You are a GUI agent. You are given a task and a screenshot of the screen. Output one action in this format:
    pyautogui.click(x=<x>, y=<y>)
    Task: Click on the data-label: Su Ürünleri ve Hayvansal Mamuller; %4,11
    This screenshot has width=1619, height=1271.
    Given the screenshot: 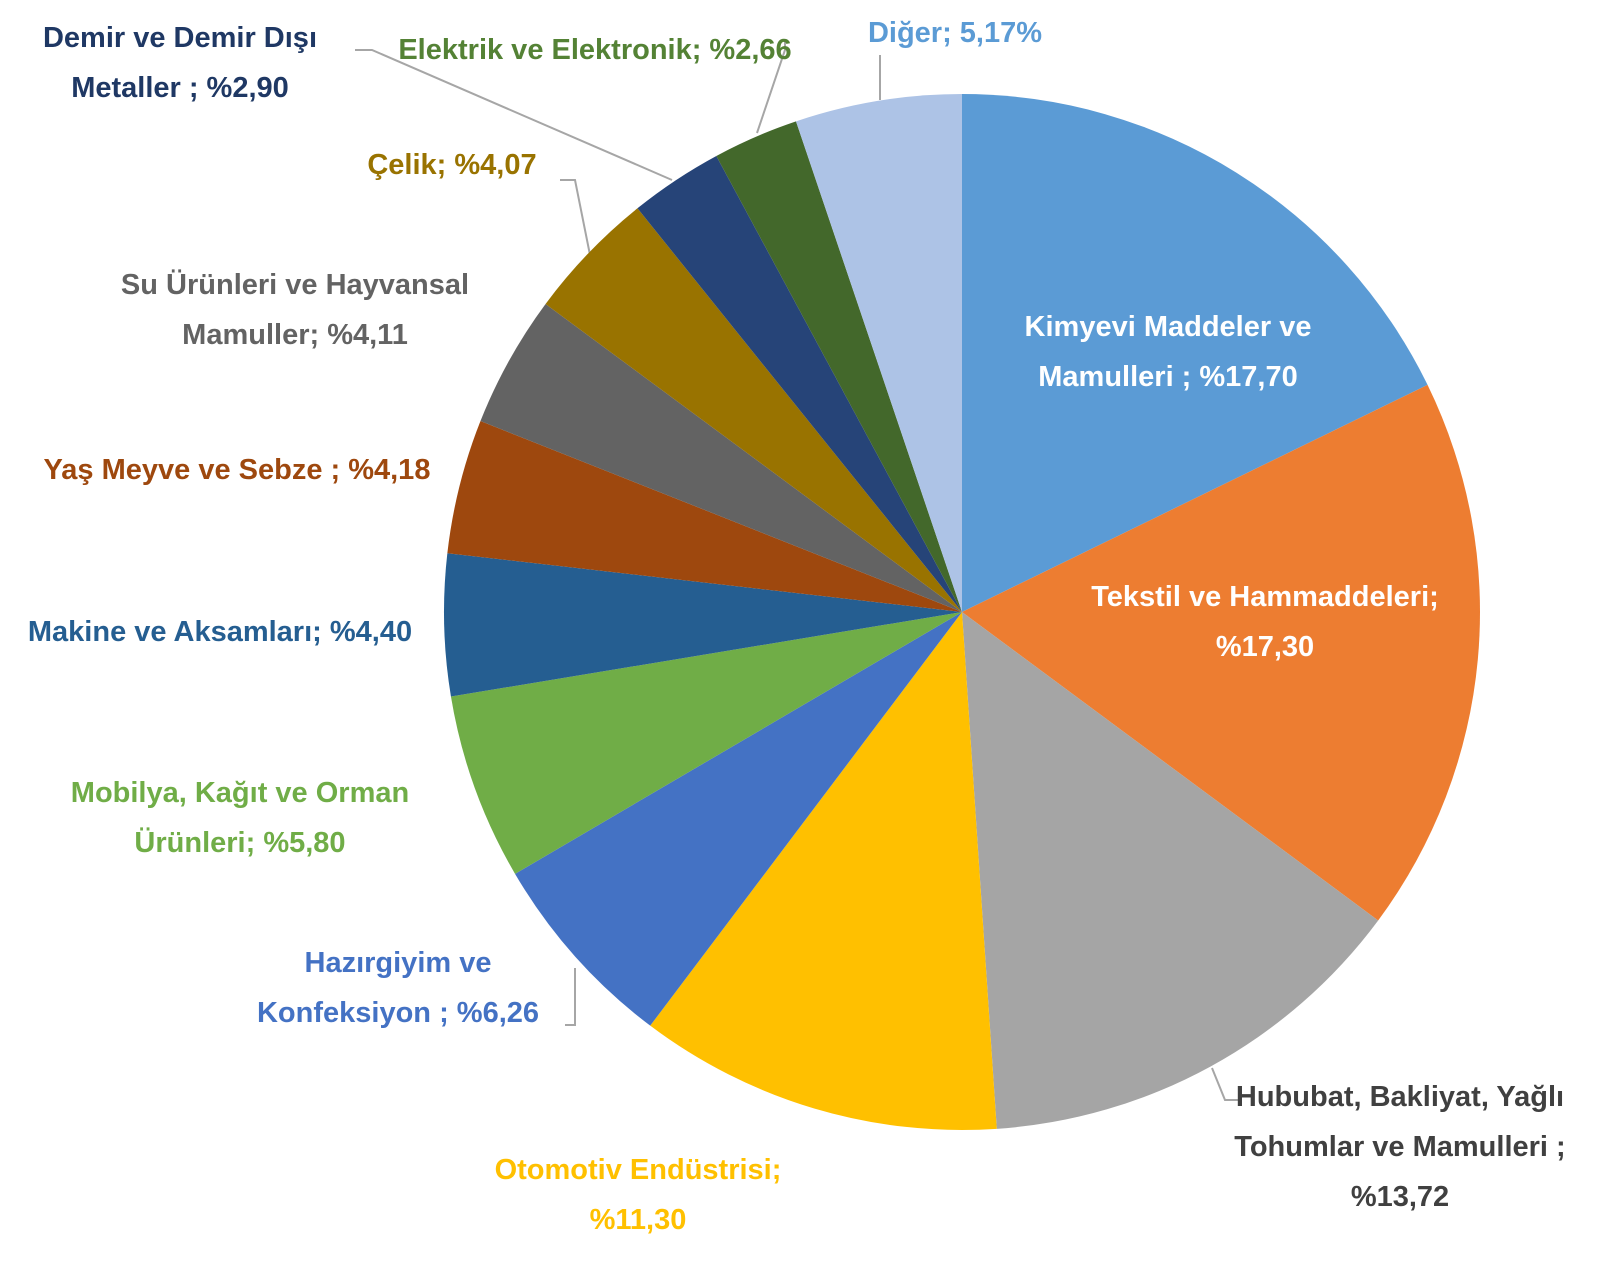 What is the action you would take?
    pyautogui.click(x=295, y=310)
    